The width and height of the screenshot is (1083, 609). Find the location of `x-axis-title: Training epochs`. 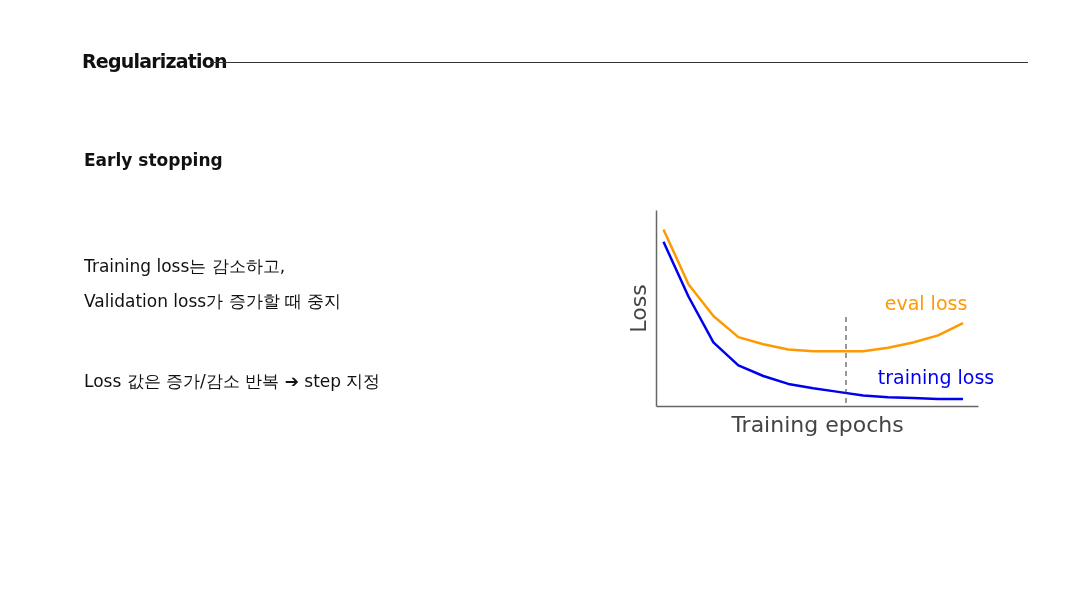

x-axis-title: Training epochs is located at coordinates (817, 424).